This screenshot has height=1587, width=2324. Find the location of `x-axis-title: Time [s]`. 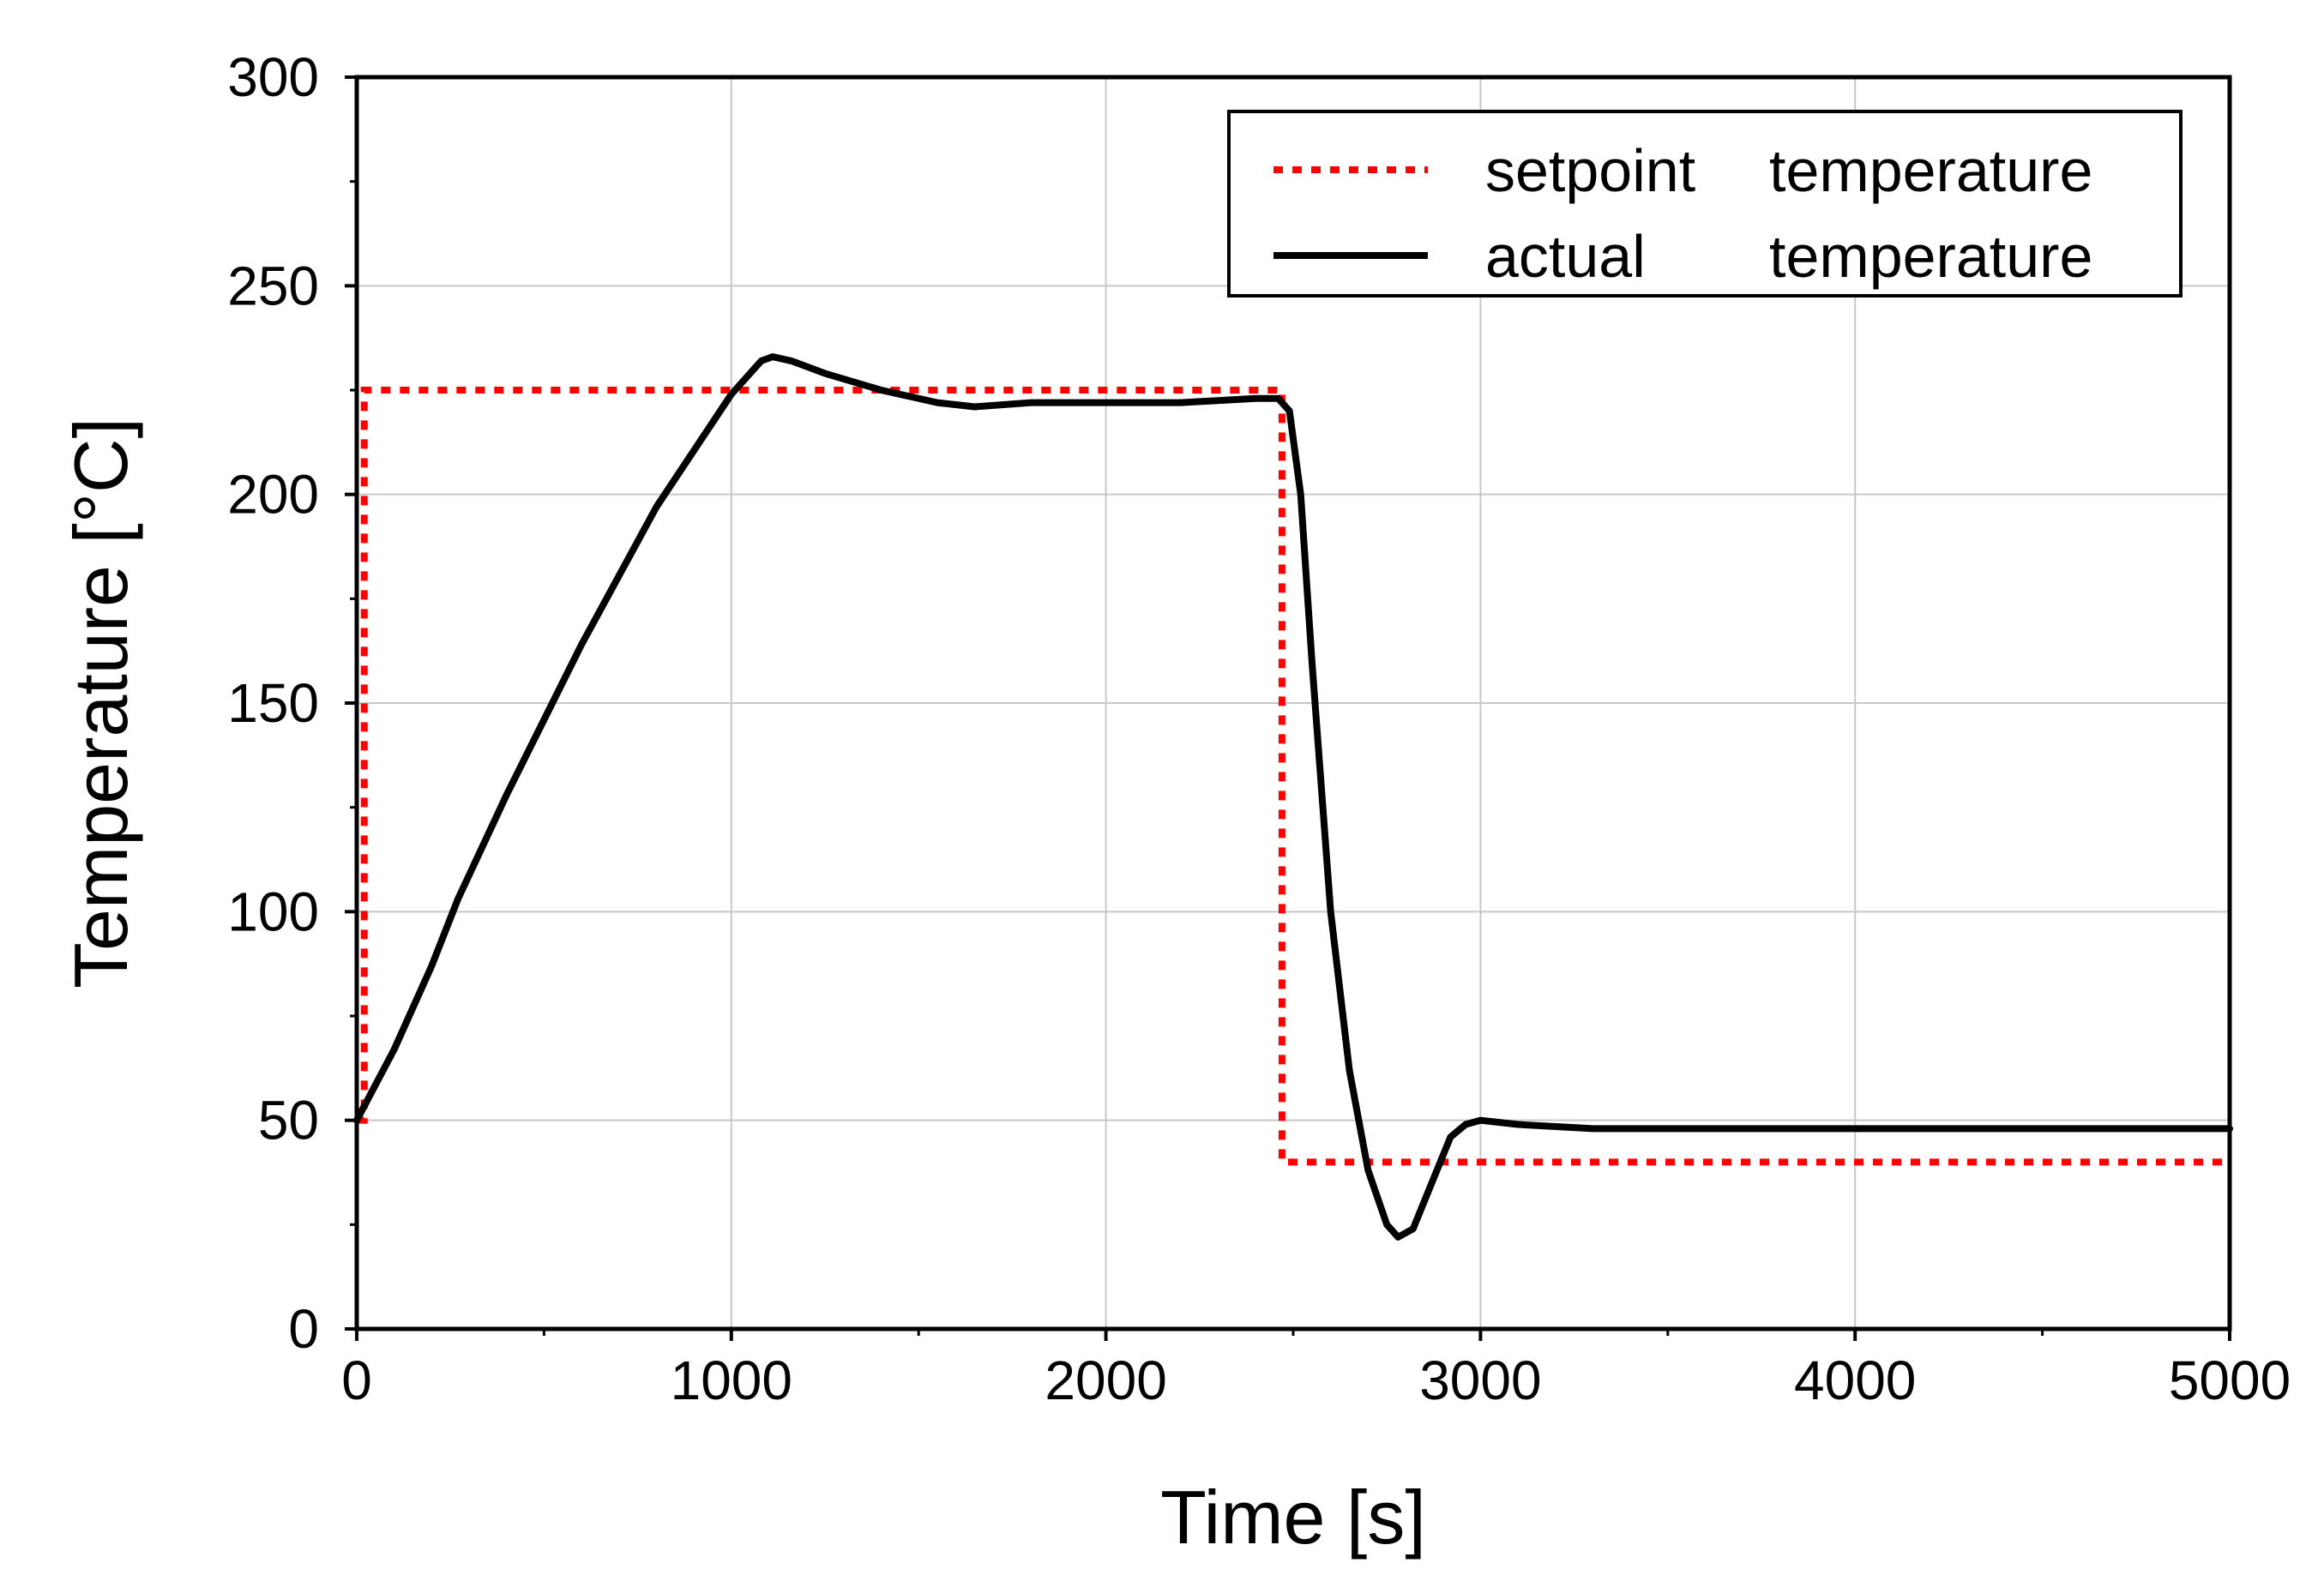

x-axis-title: Time [s] is located at coordinates (1293, 1518).